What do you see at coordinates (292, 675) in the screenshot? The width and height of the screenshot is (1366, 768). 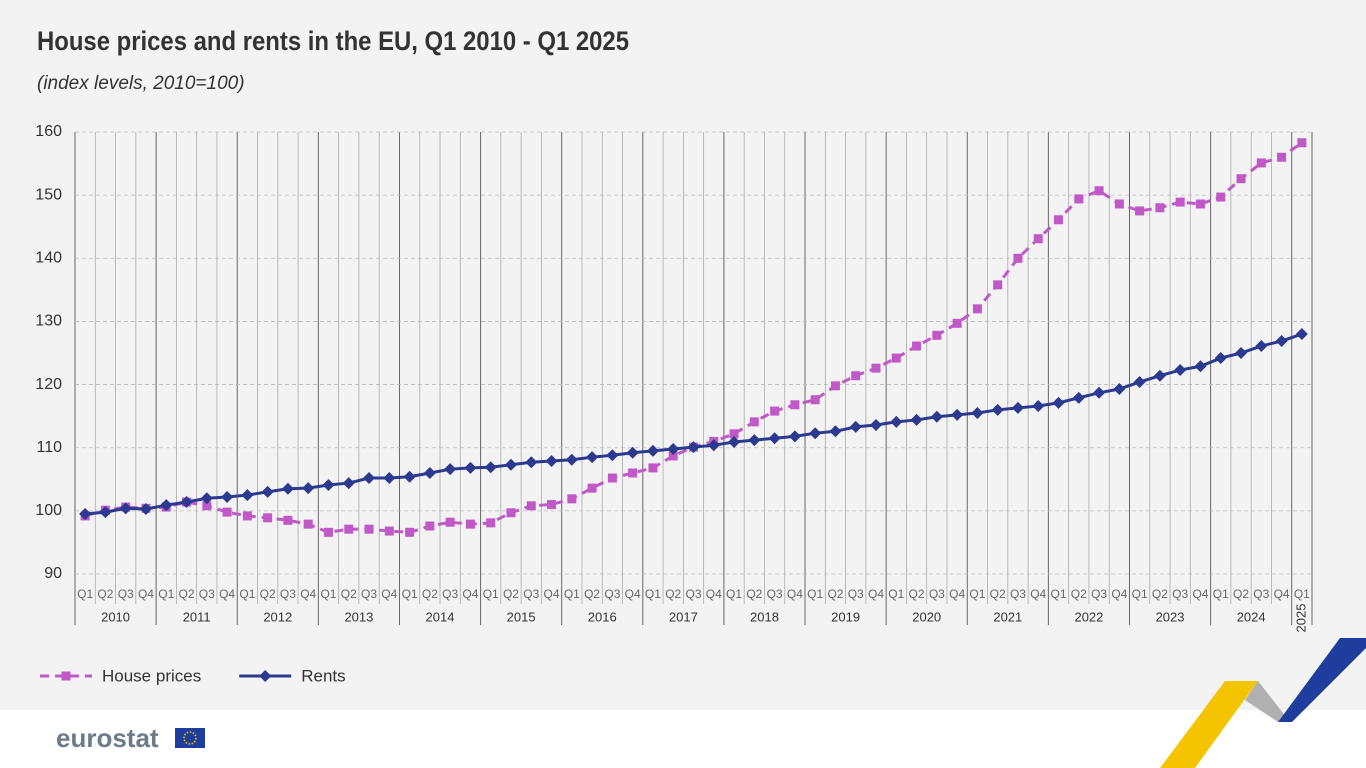 I see `legend-item: Rents` at bounding box center [292, 675].